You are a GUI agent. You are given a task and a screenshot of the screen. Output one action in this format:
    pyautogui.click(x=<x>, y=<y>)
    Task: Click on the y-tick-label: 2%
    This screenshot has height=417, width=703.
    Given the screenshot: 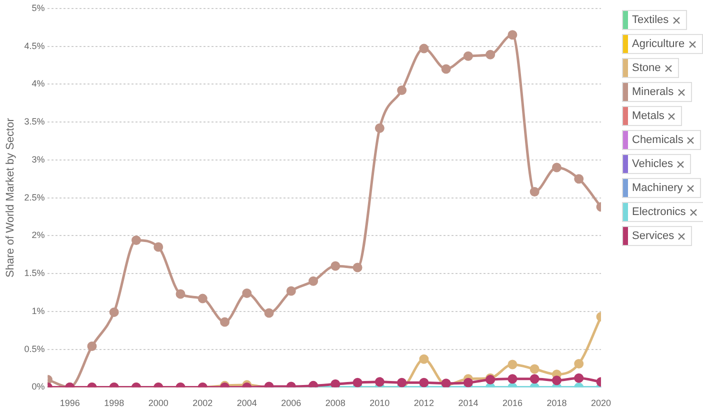 What is the action you would take?
    pyautogui.click(x=38, y=235)
    